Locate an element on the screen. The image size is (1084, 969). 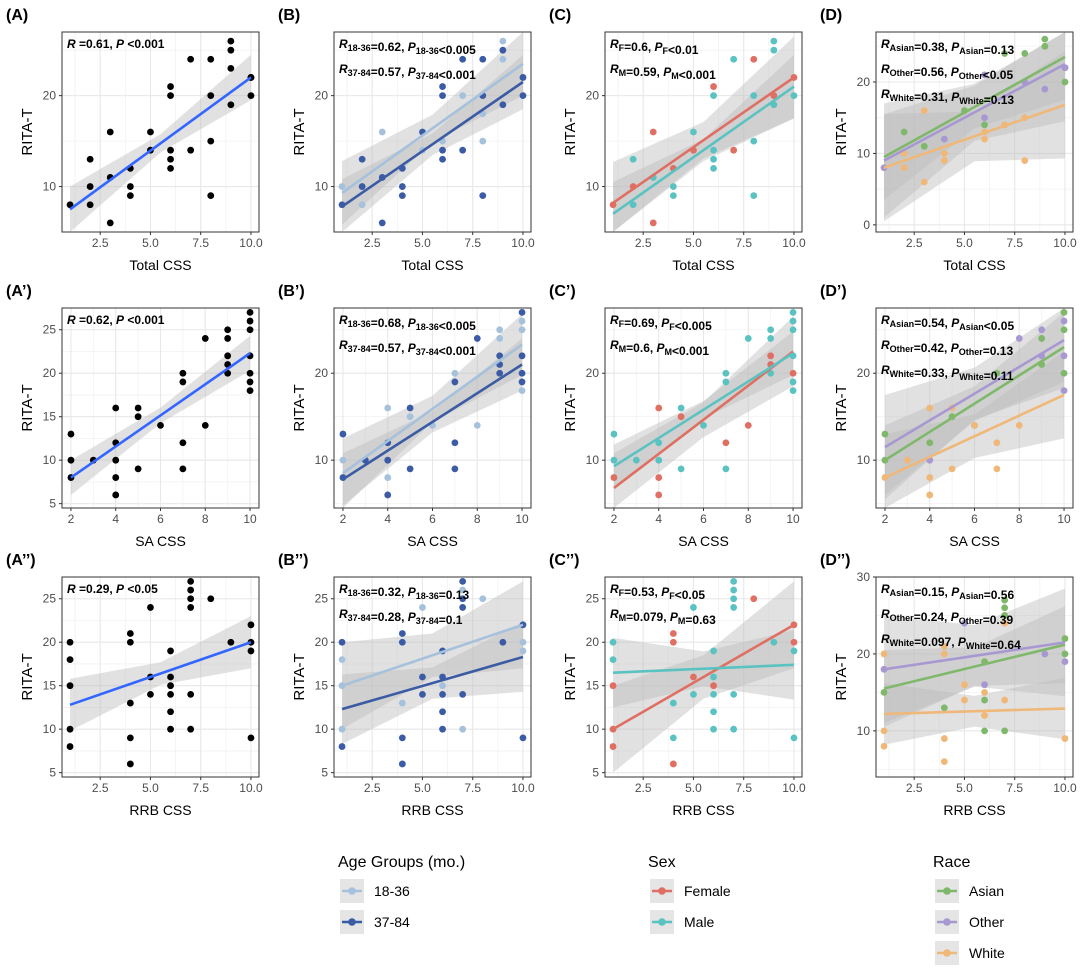
y-tick-label: 10 is located at coordinates (50, 187).